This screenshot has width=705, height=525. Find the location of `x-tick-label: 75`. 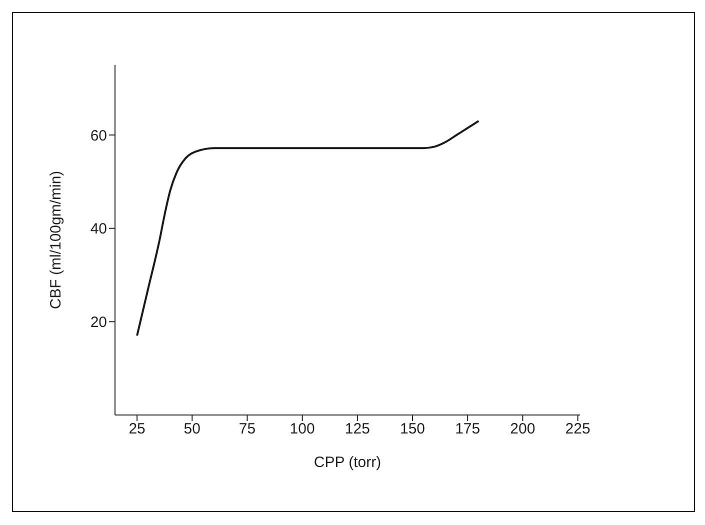

x-tick-label: 75 is located at coordinates (247, 429).